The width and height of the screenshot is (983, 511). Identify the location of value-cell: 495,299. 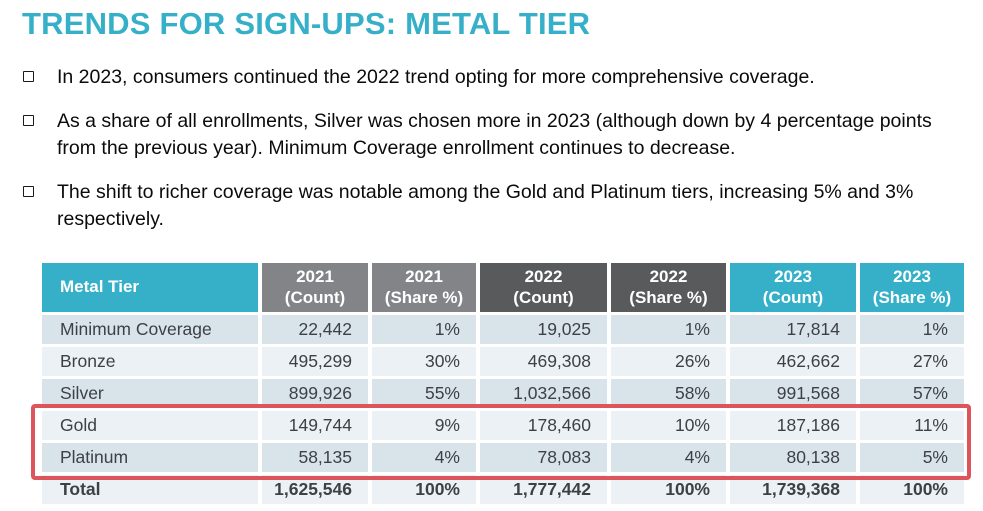
(315, 361).